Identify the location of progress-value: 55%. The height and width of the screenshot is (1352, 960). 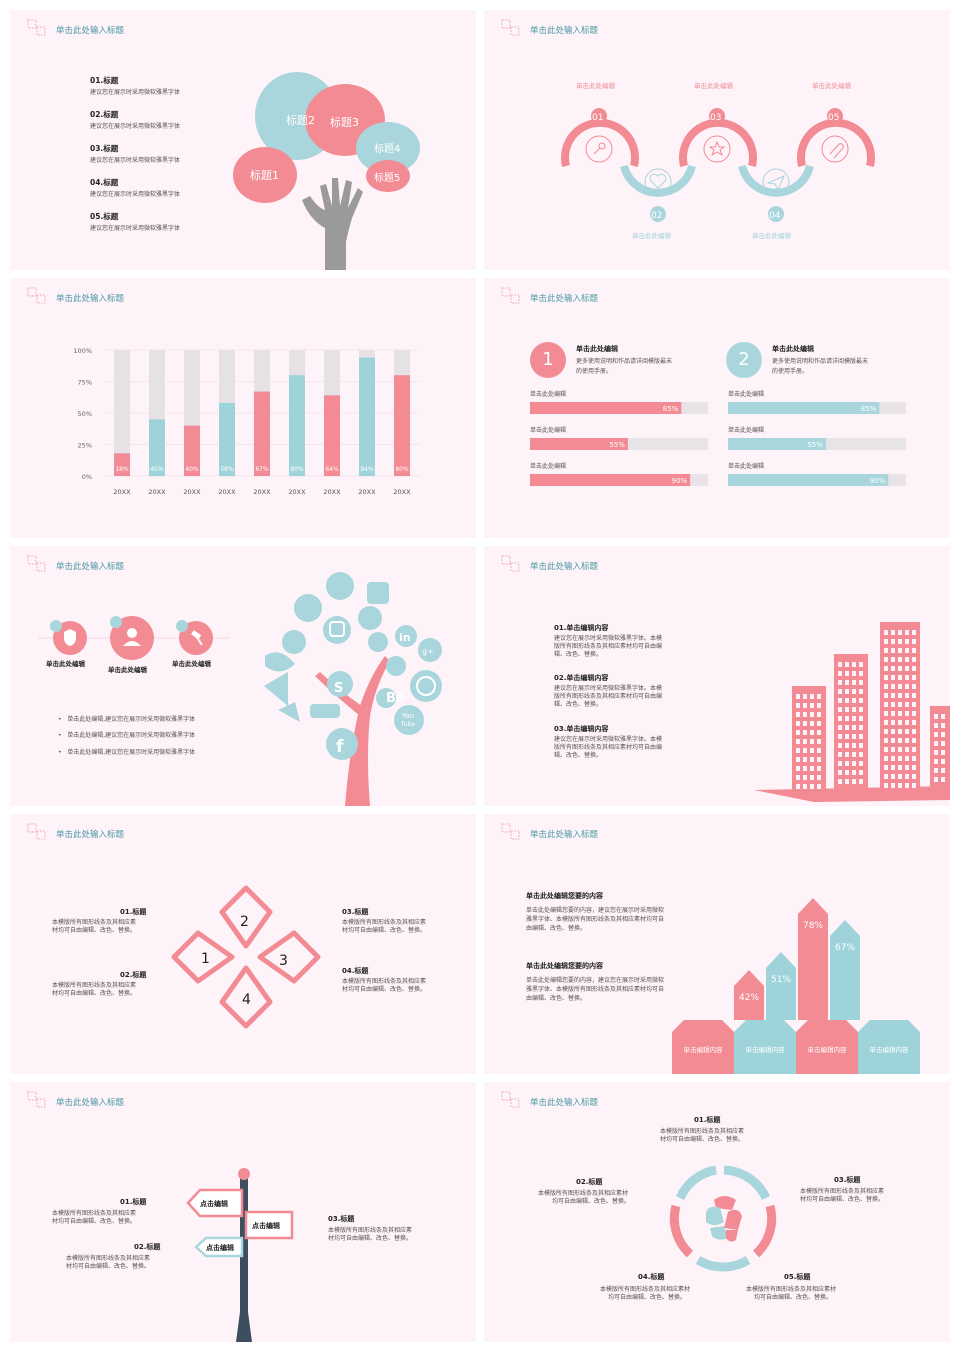
(815, 445).